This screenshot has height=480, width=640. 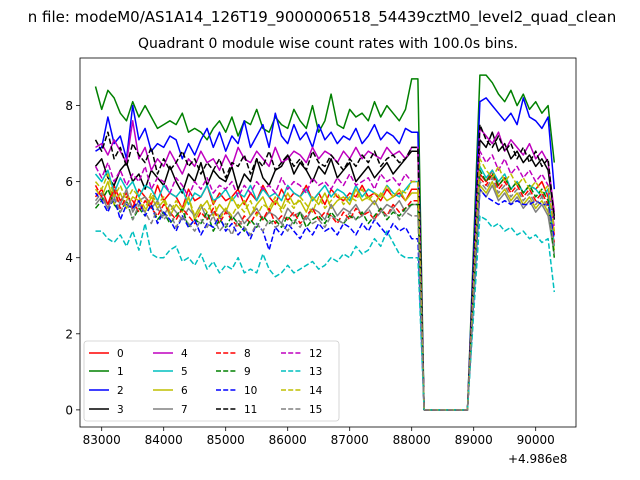 I want to click on x-axis: 83000 84000 85000 86000 87000 88000 89000 90000, so click(x=319, y=437).